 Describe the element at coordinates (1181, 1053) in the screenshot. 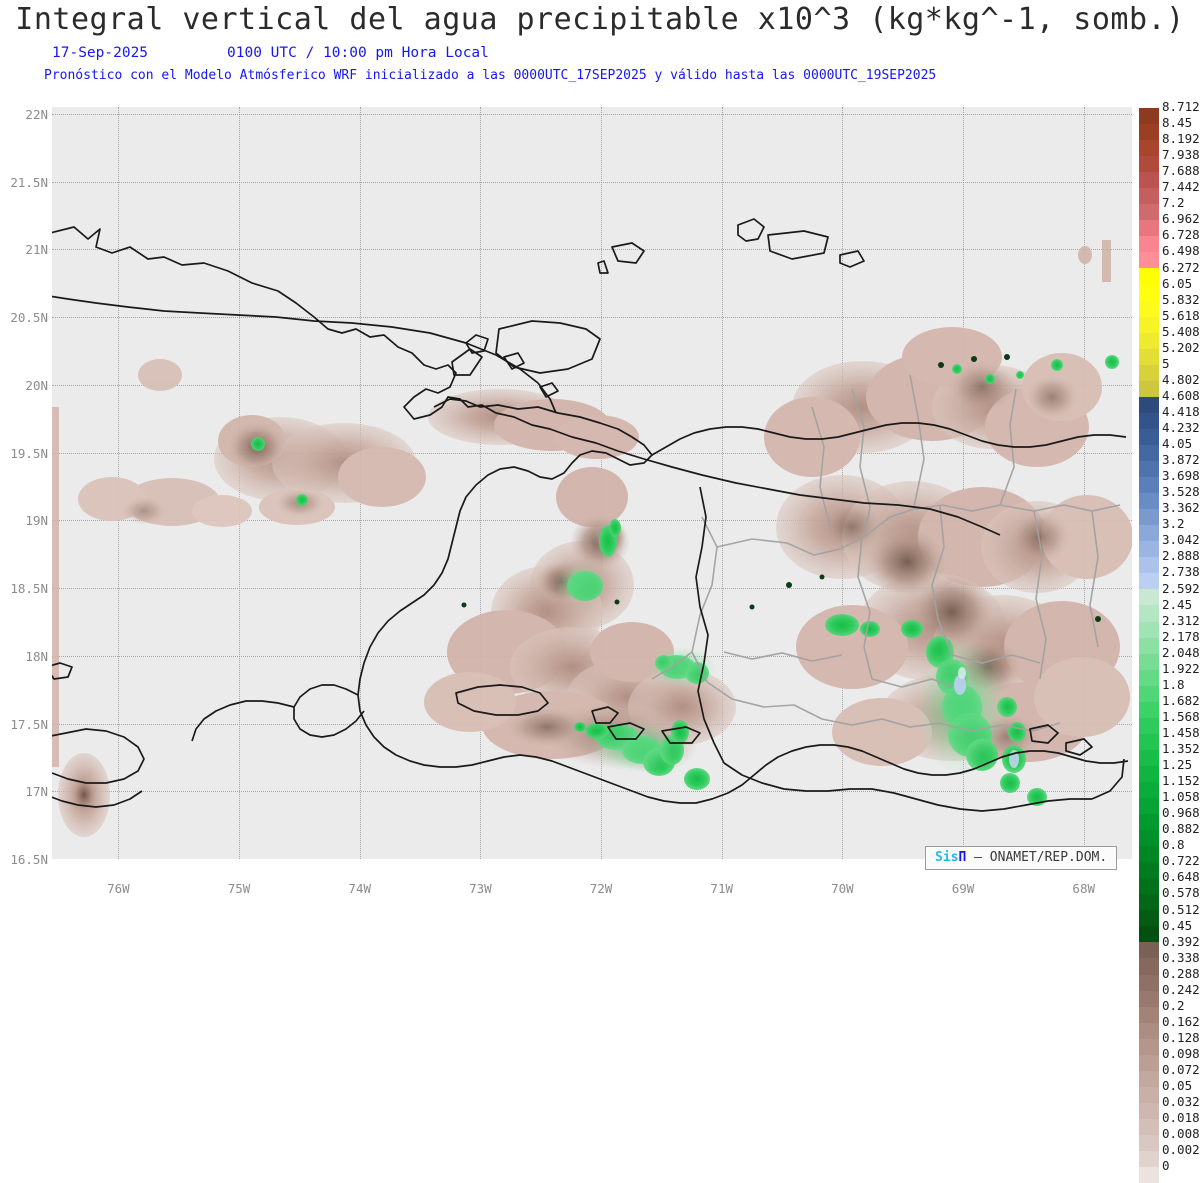

I see `colorbar-tick-label: 0.098` at that location.